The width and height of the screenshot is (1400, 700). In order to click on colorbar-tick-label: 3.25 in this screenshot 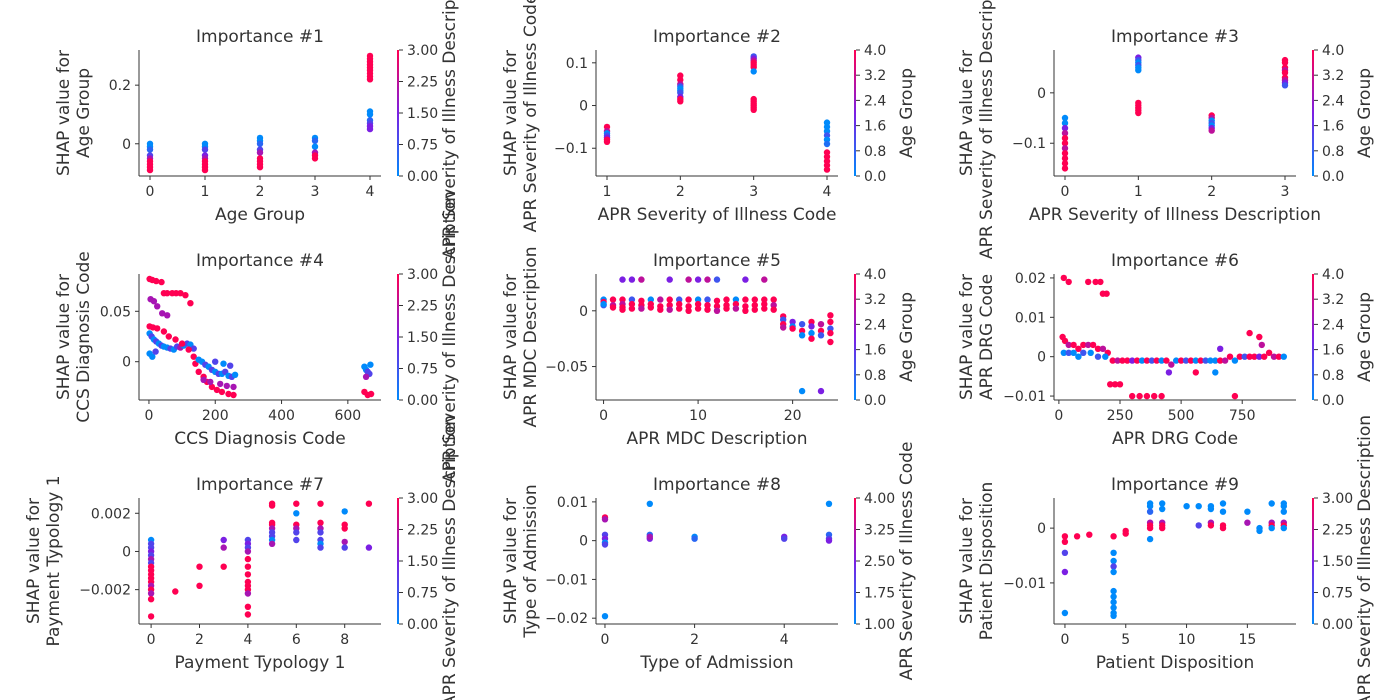, I will do `click(879, 531)`.